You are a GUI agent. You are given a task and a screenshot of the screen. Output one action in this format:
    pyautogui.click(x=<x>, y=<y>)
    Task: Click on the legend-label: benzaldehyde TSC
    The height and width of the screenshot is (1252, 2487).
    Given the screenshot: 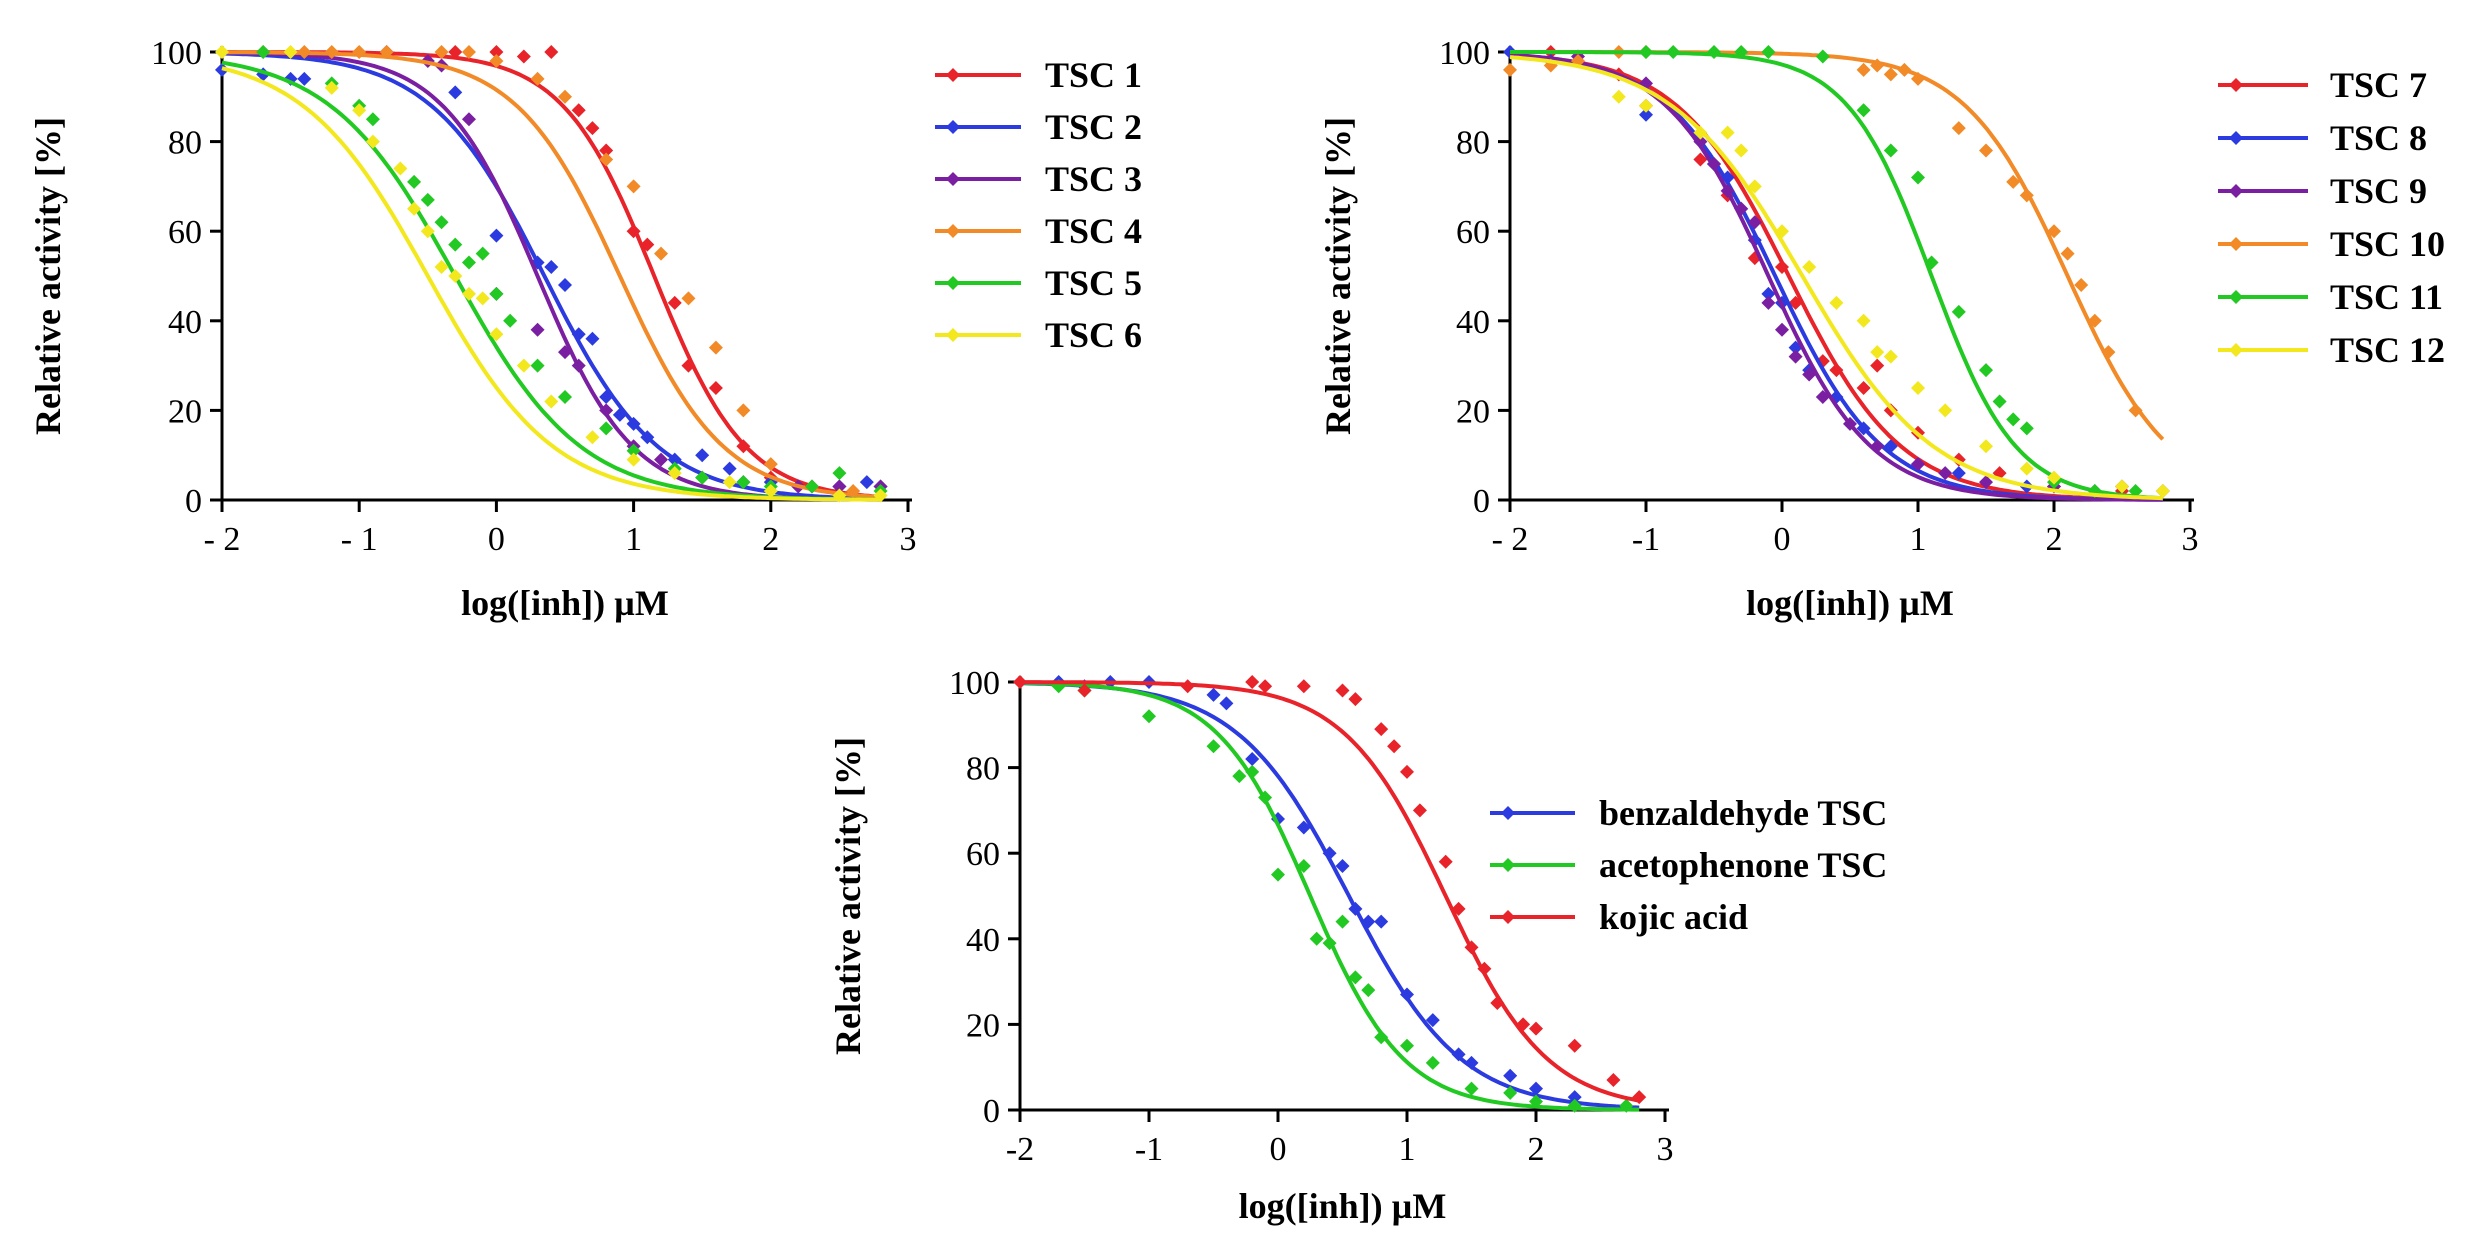 What is the action you would take?
    pyautogui.click(x=1743, y=813)
    